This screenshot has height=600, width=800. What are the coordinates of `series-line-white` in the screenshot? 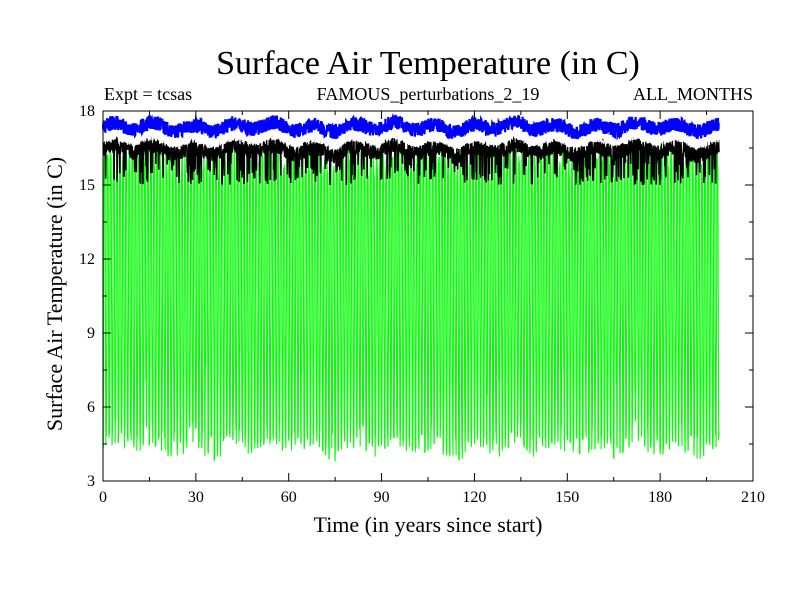 It's located at (411, 140).